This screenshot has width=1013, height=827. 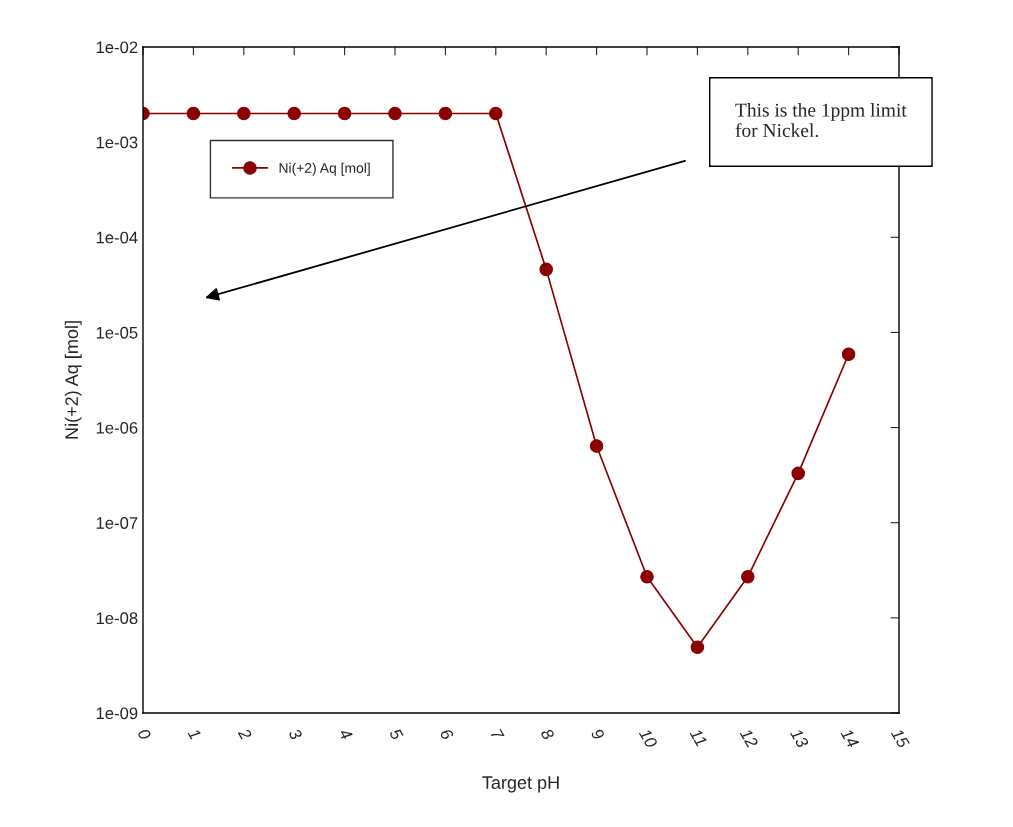 What do you see at coordinates (698, 737) in the screenshot?
I see `x-tick-label: 11` at bounding box center [698, 737].